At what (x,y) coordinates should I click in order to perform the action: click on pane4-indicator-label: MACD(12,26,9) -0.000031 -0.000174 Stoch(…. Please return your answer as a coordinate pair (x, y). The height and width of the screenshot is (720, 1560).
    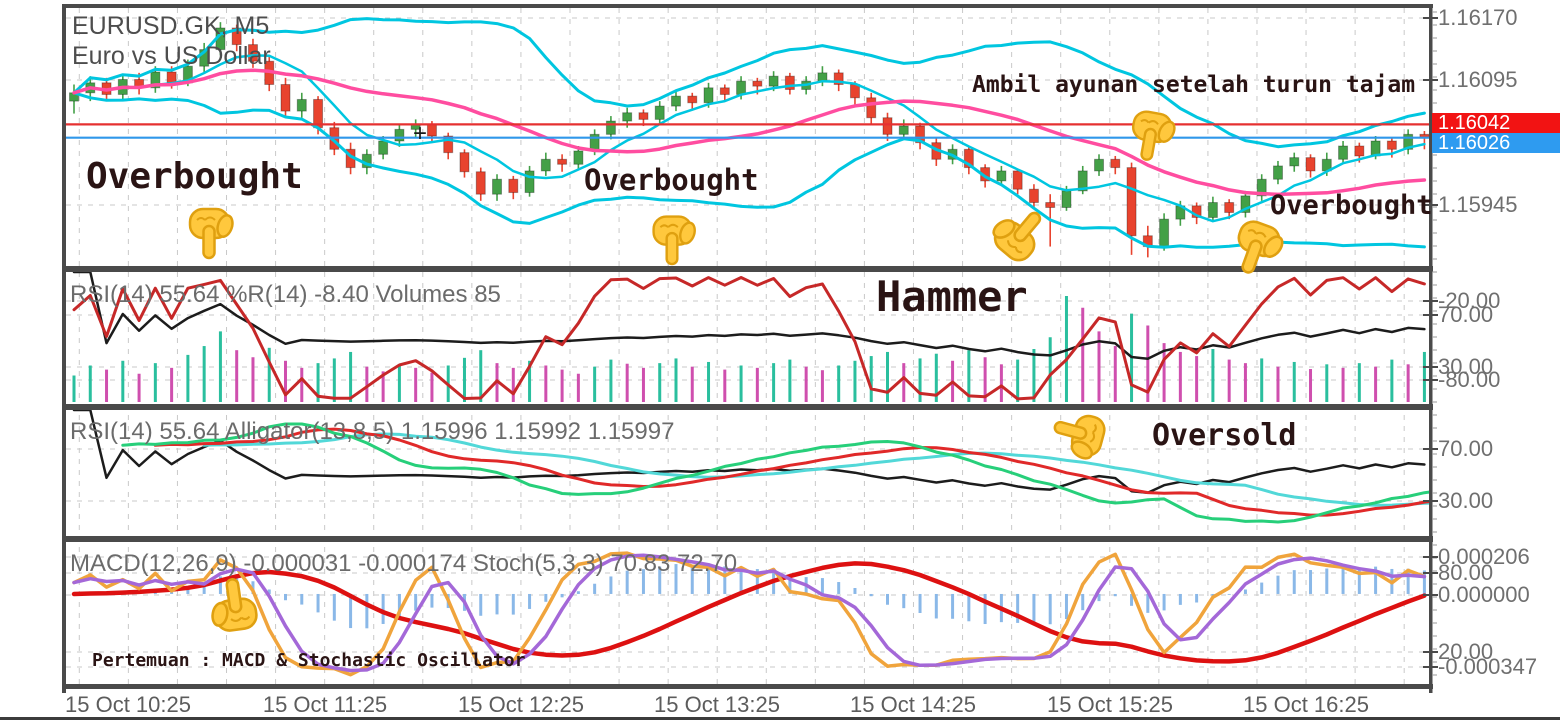
    Looking at the image, I should click on (404, 563).